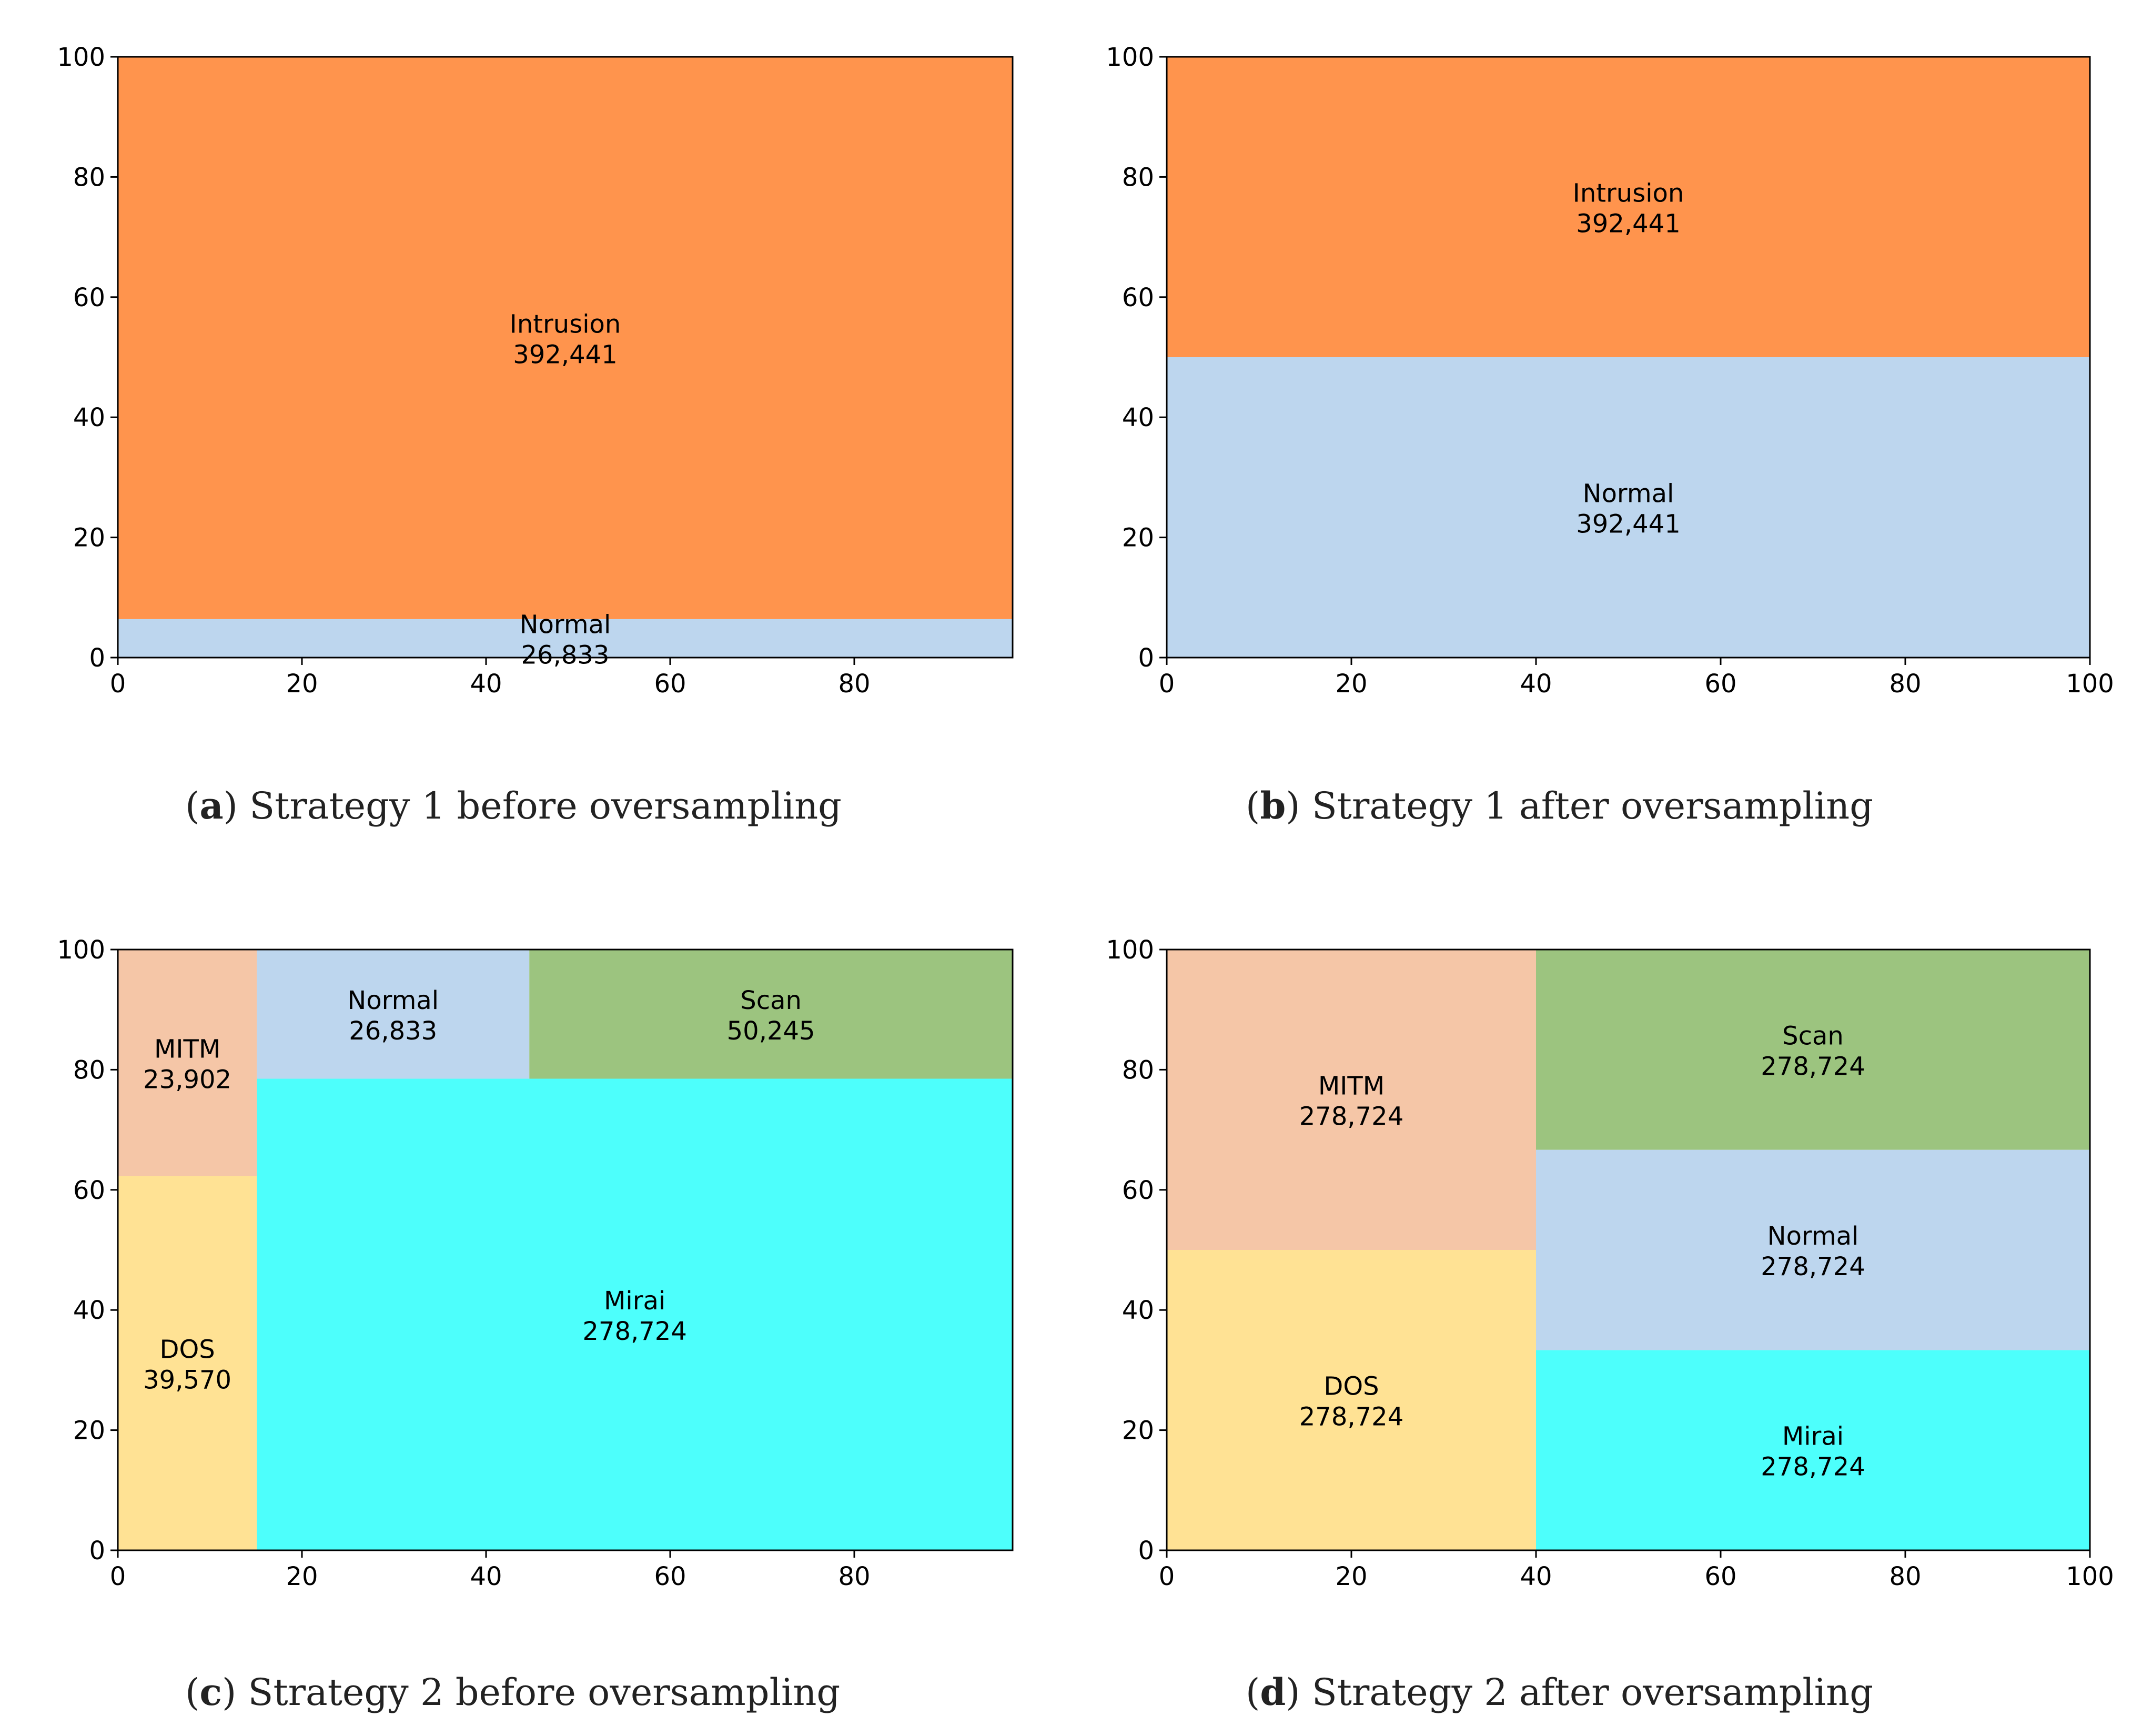 The width and height of the screenshot is (2132, 1736). I want to click on treemap-rect-scan, so click(771, 1014).